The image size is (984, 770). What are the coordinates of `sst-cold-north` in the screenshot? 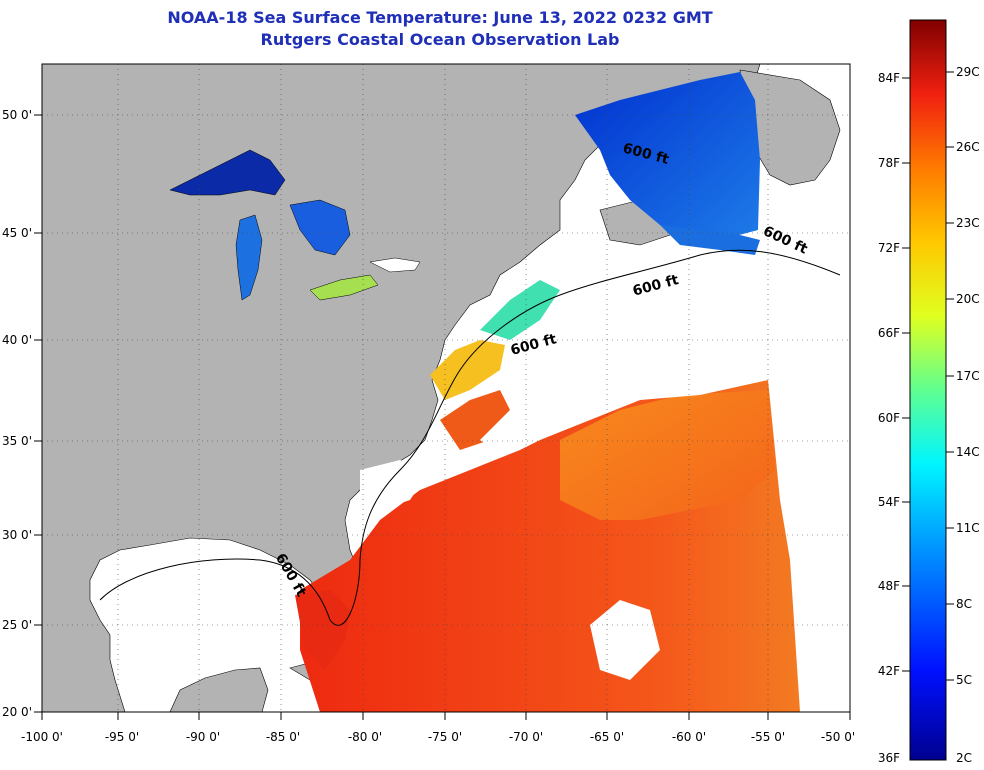 It's located at (667, 156).